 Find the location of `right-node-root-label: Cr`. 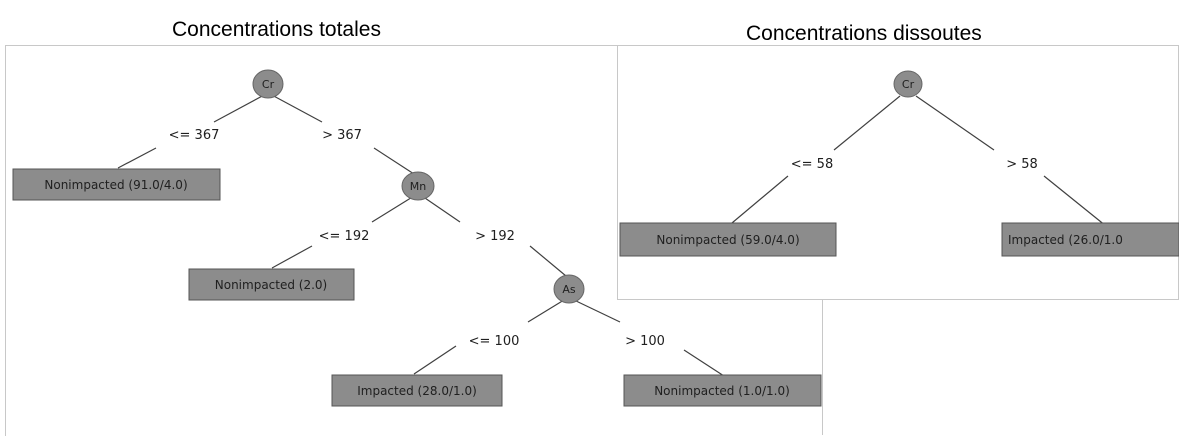

right-node-root-label: Cr is located at coordinates (908, 84).